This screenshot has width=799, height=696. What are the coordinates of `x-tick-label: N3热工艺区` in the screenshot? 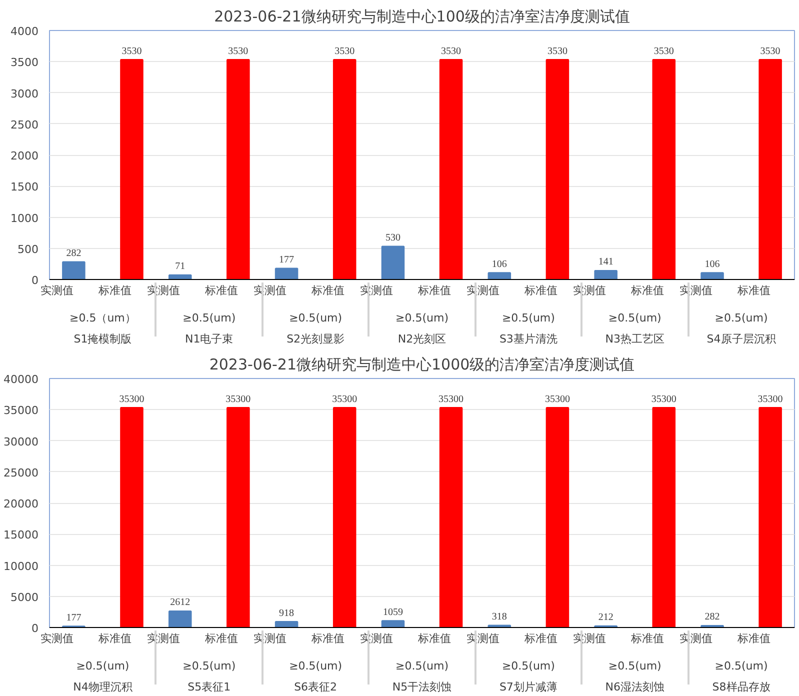 It's located at (634, 339).